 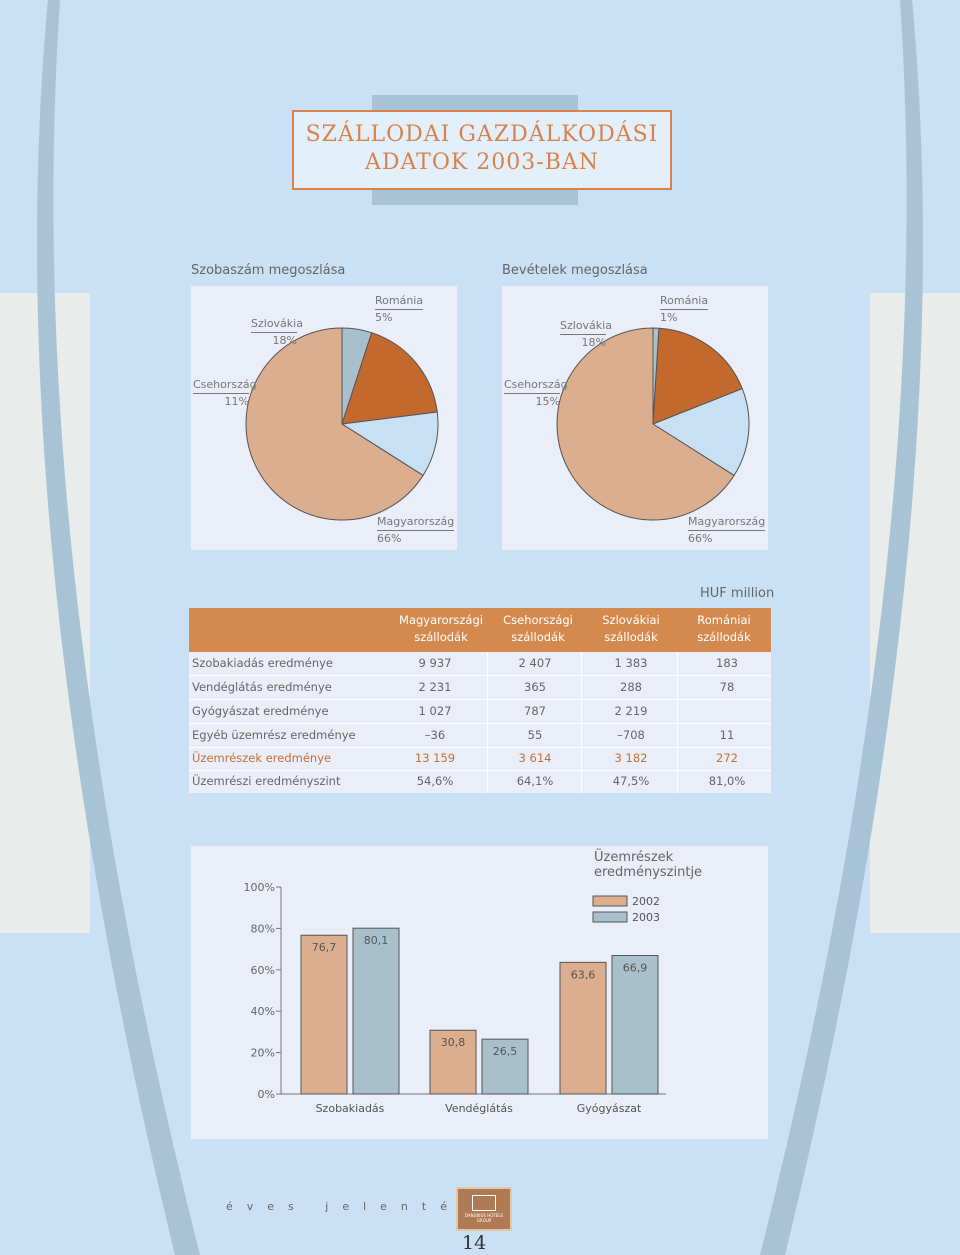 I want to click on cell: 64,1%, so click(x=535, y=781).